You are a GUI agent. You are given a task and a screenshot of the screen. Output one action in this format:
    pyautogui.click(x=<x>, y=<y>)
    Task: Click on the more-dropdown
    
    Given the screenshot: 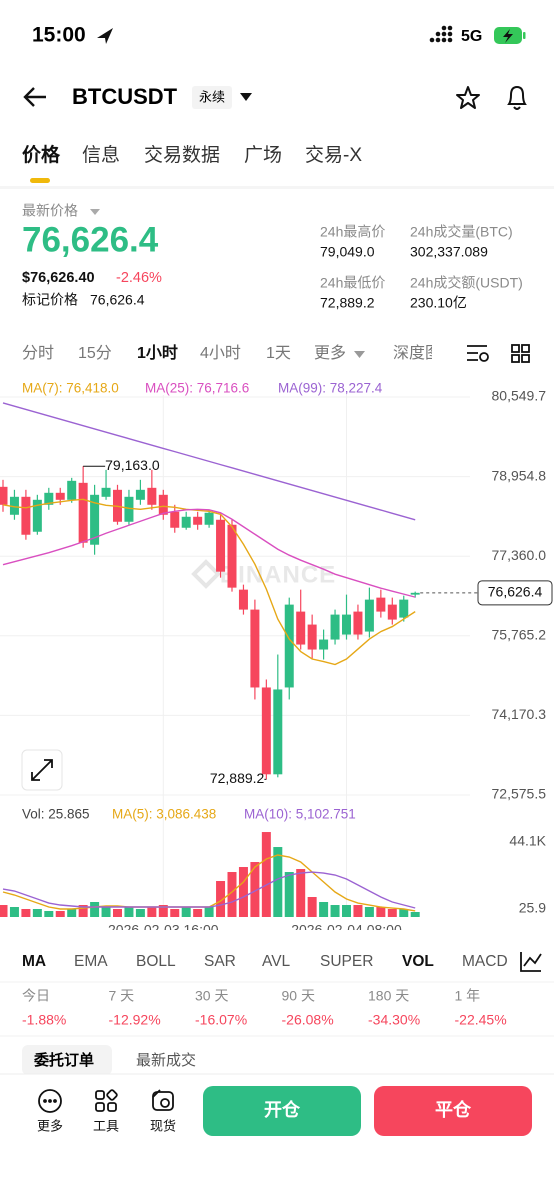 What is the action you would take?
    pyautogui.click(x=359, y=354)
    